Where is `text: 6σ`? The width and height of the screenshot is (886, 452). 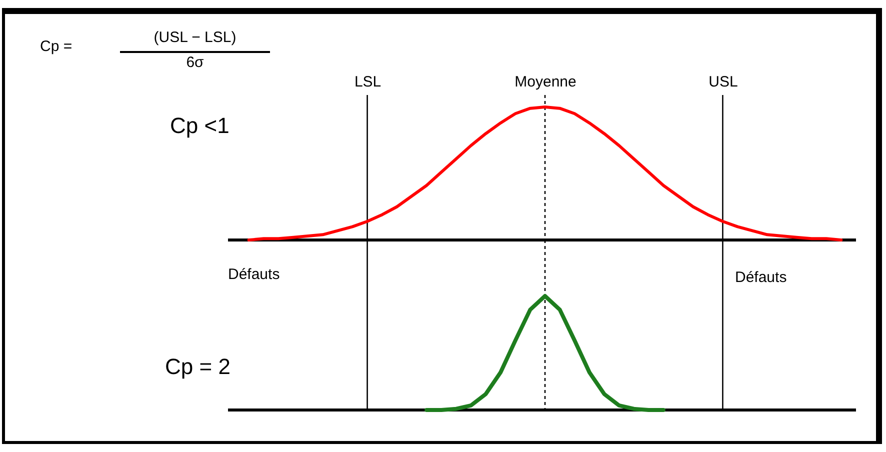 text: 6σ is located at coordinates (195, 62).